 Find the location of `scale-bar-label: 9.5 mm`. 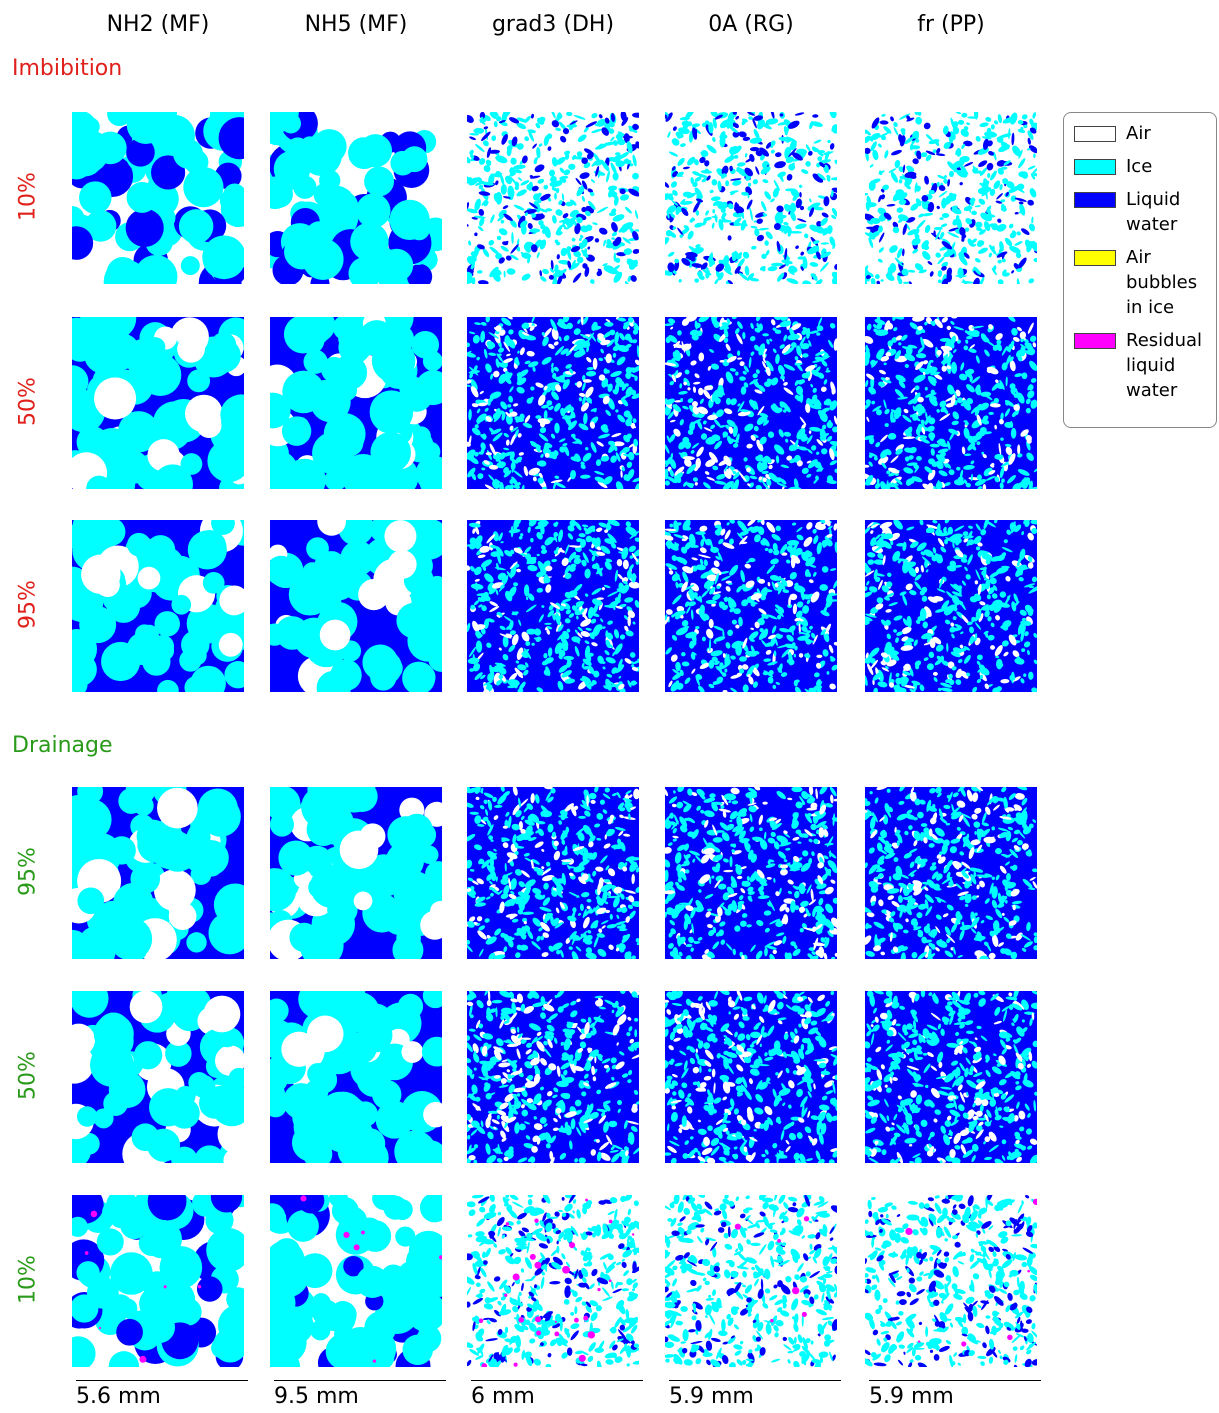

scale-bar-label: 9.5 mm is located at coordinates (316, 1396).